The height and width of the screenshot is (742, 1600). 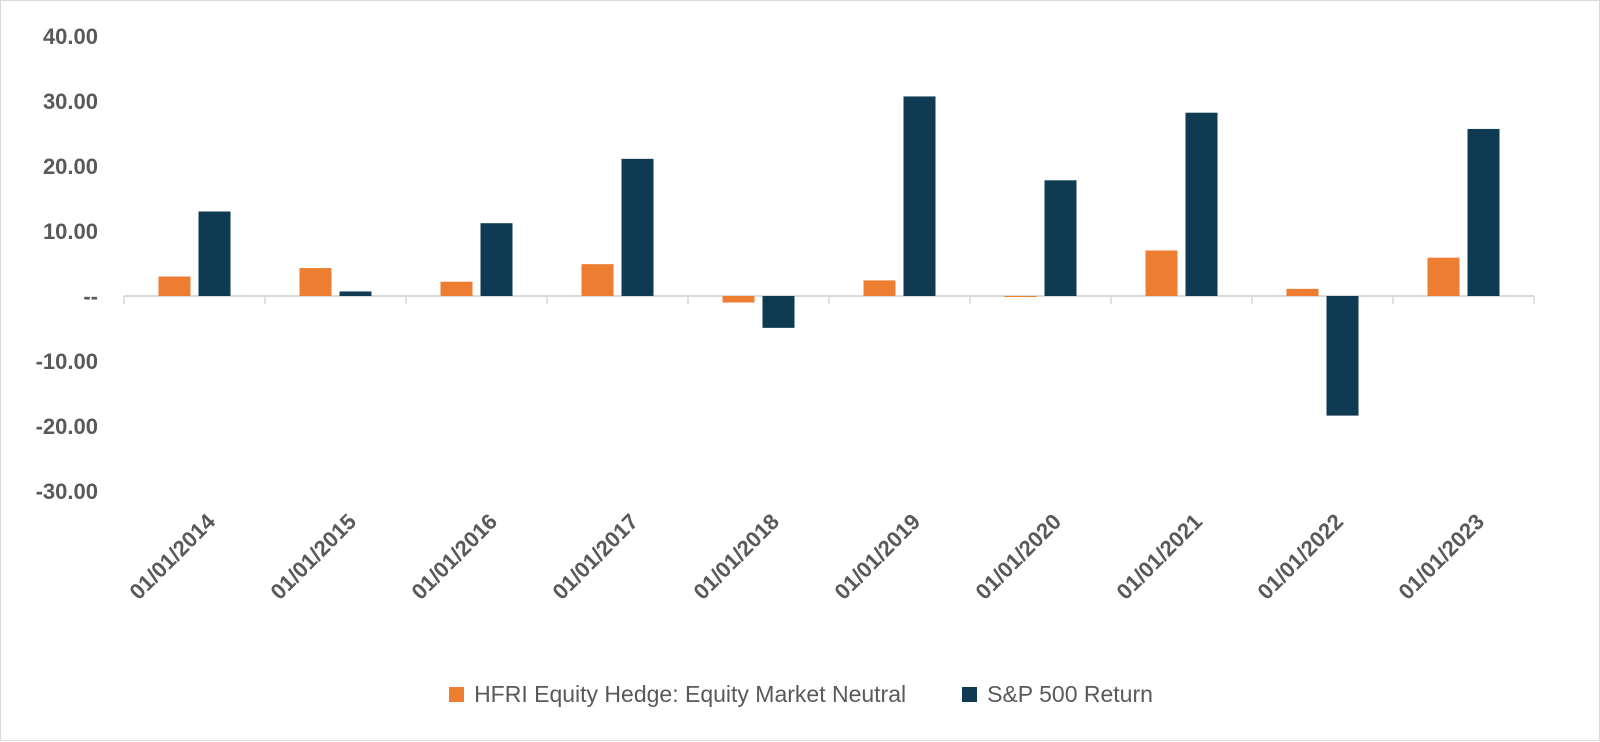 I want to click on y-tick-label: --, so click(x=90, y=296).